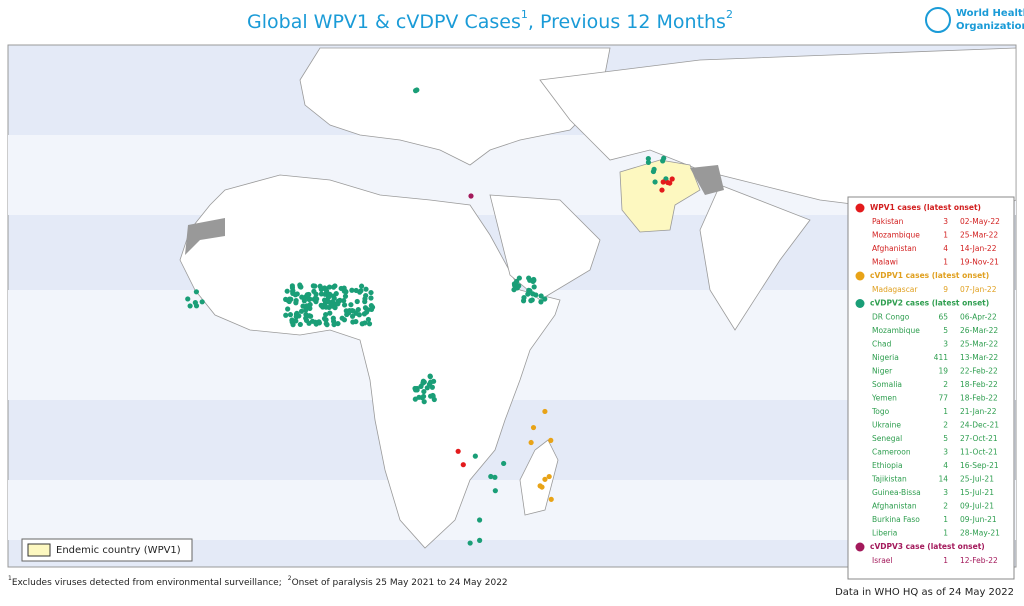 The width and height of the screenshot is (1024, 606). I want to click on legend-date: 22-Feb-22, so click(979, 371).